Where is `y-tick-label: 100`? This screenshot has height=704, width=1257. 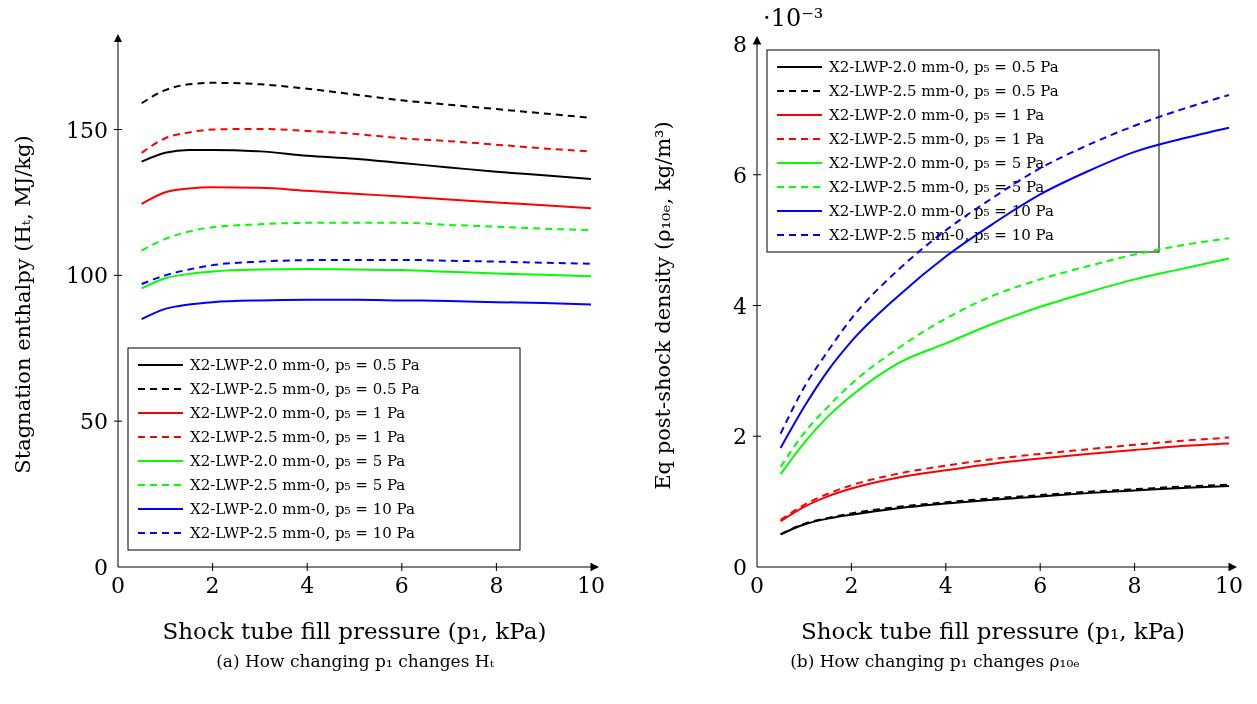
y-tick-label: 100 is located at coordinates (87, 276).